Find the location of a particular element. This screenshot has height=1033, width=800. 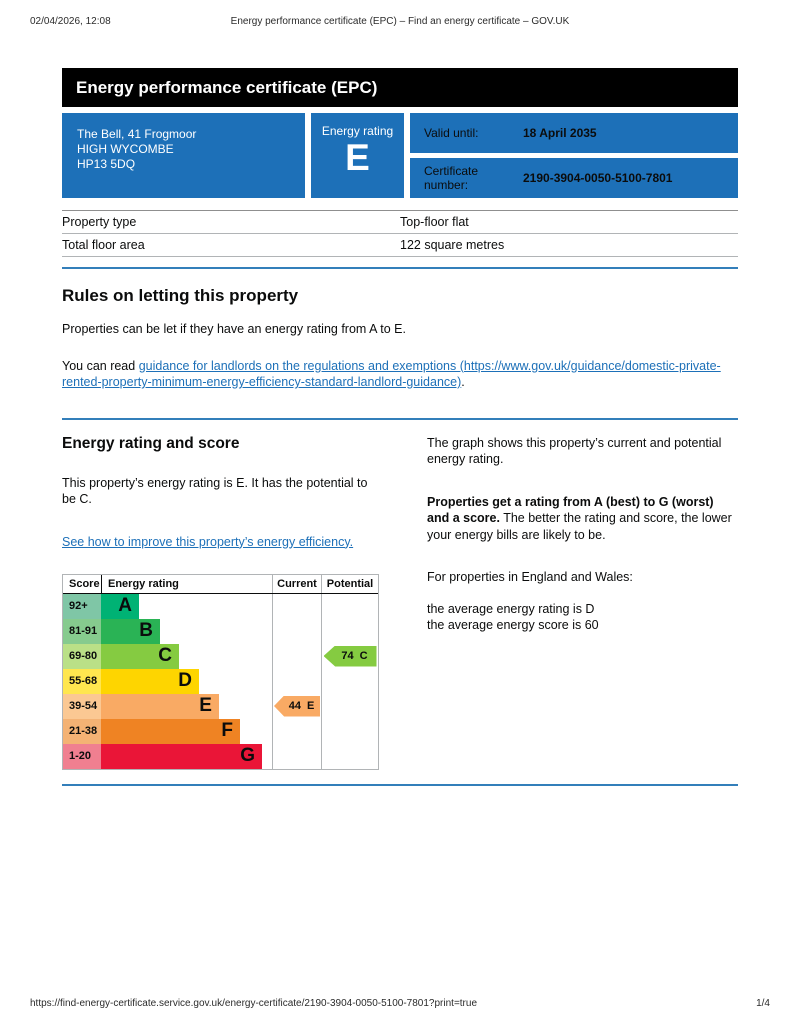

energy-rating-value: E is located at coordinates (357, 157).